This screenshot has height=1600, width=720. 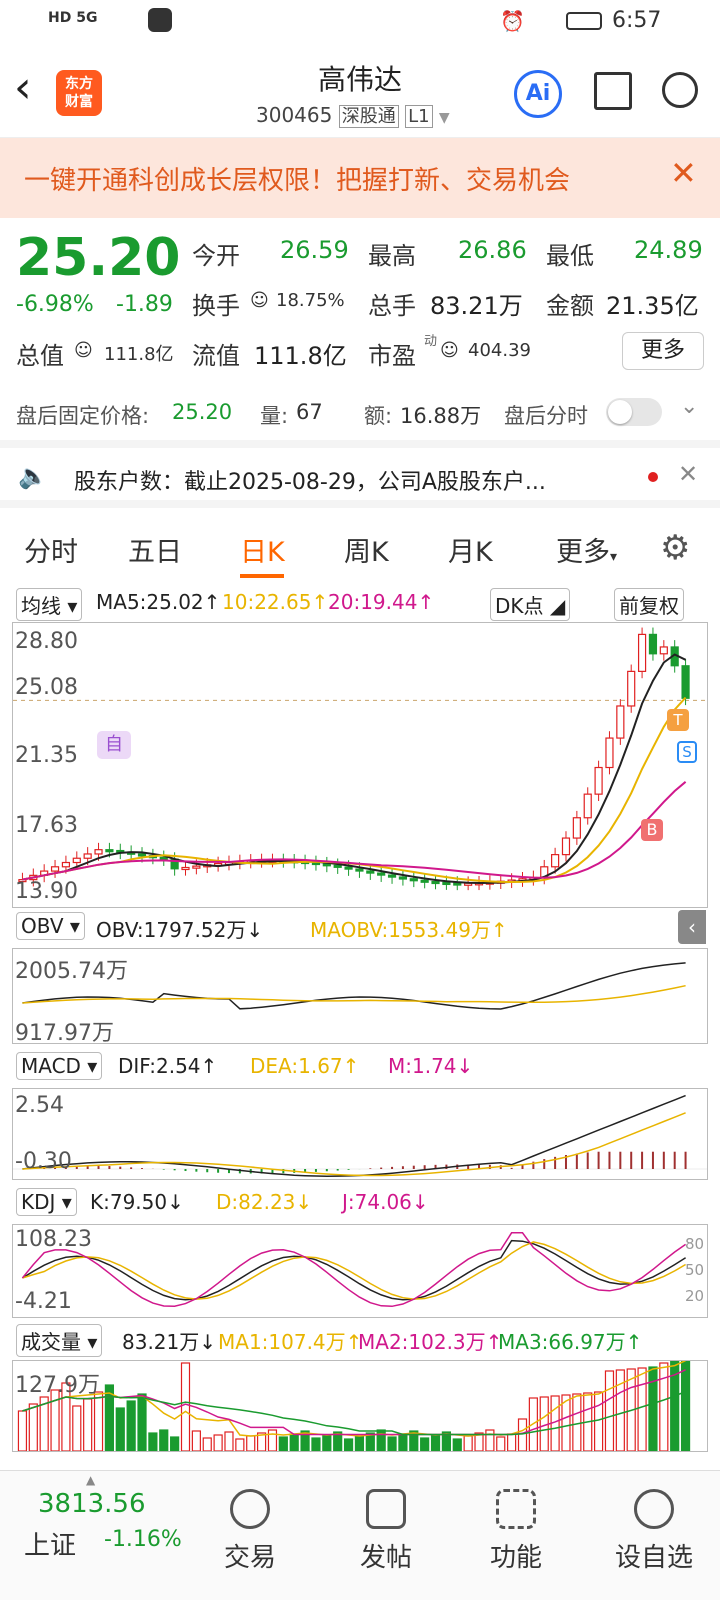 I want to click on trade-button: 交易, so click(x=250, y=1531).